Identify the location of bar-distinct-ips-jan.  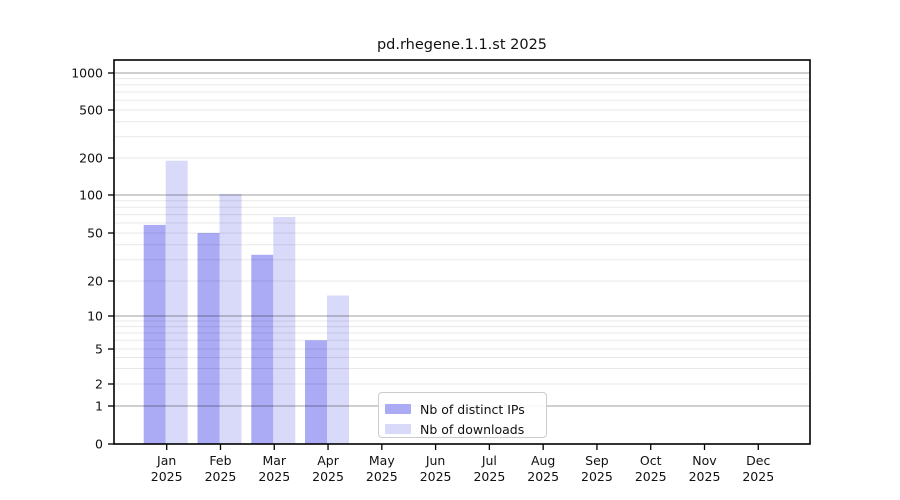
(154, 334).